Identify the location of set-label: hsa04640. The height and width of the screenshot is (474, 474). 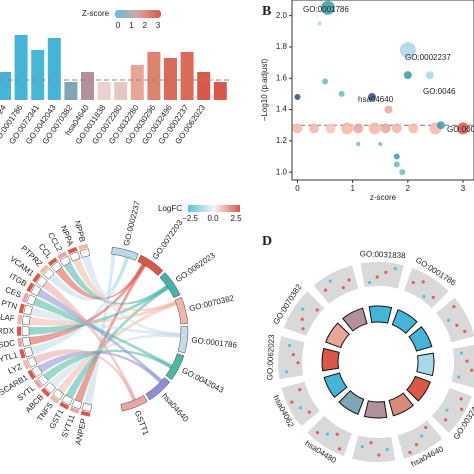
(175, 407).